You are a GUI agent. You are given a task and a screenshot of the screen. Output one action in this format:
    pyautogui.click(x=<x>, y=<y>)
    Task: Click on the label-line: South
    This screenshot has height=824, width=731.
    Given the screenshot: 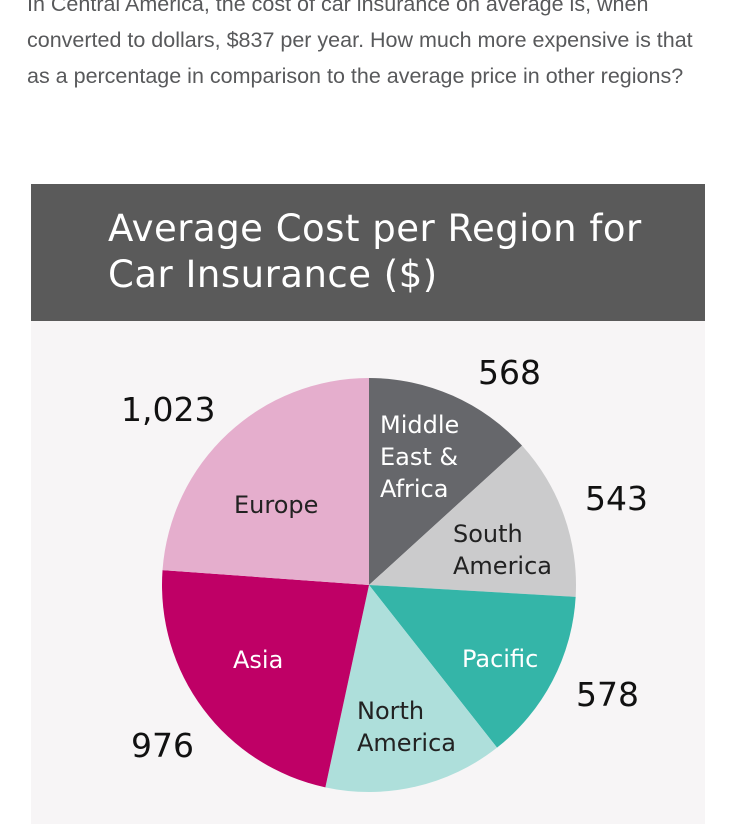 What is the action you would take?
    pyautogui.click(x=488, y=534)
    